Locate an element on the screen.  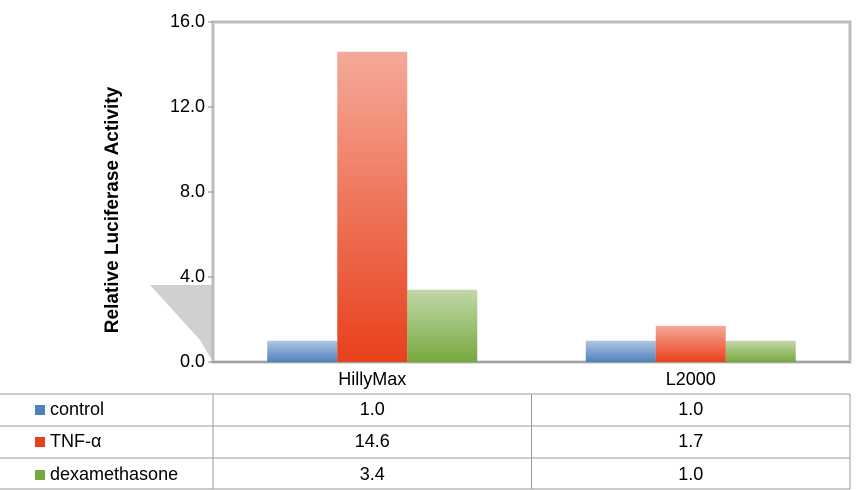
y-tick-label: 4.0 is located at coordinates (192, 276).